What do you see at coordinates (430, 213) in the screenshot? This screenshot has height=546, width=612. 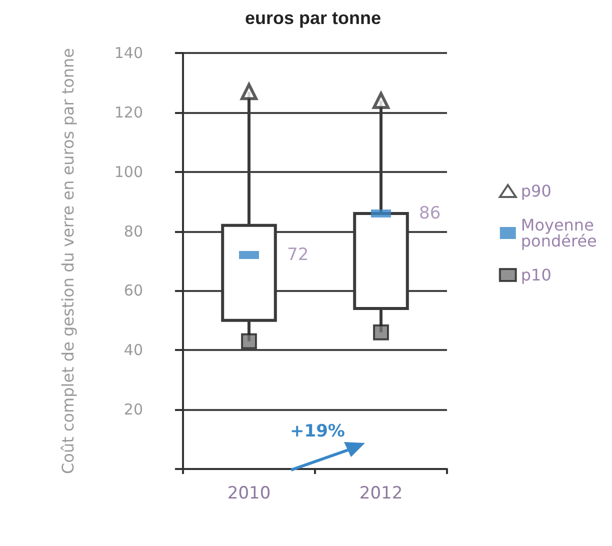 I see `data-label: 86` at bounding box center [430, 213].